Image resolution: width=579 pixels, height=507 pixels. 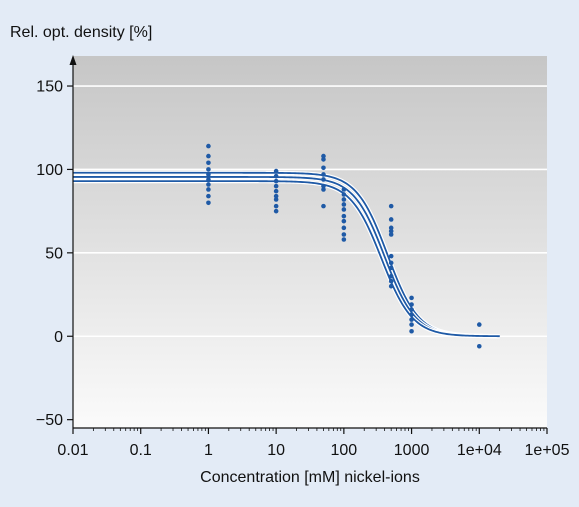 What do you see at coordinates (49, 87) in the screenshot?
I see `y-tick-label: 150` at bounding box center [49, 87].